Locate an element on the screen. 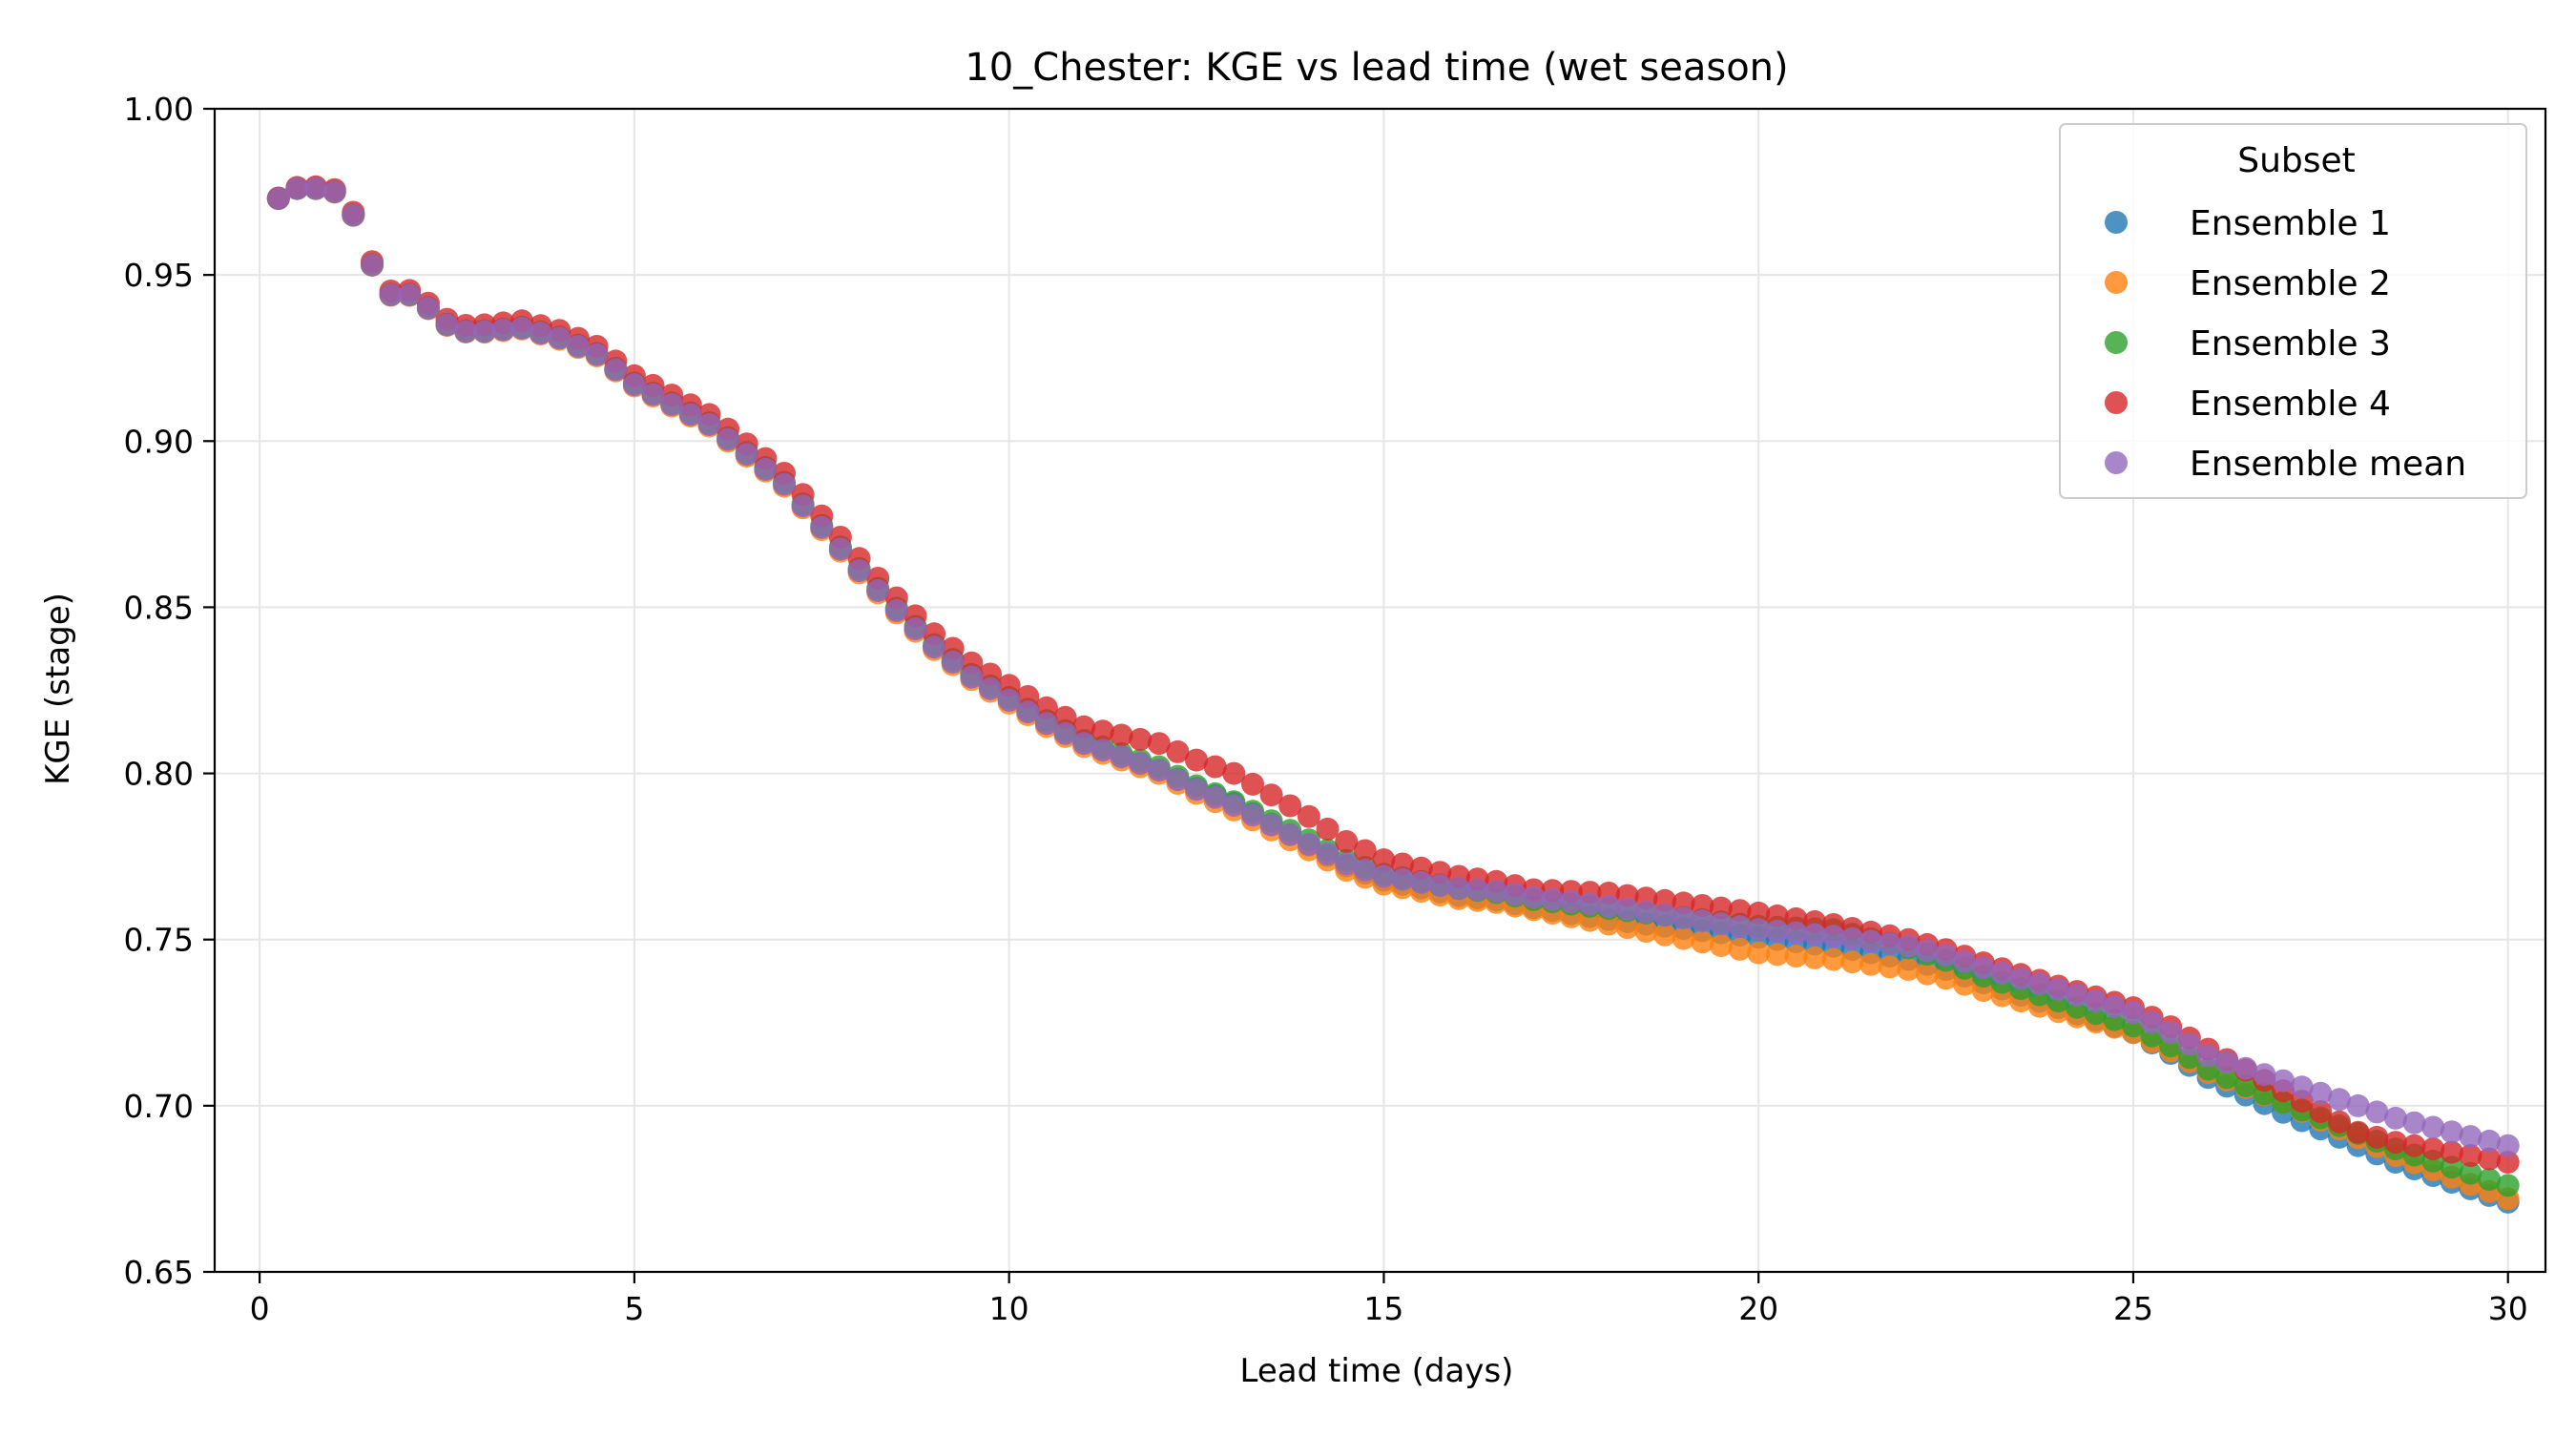  y-tick-label: 0.65 is located at coordinates (159, 1272).